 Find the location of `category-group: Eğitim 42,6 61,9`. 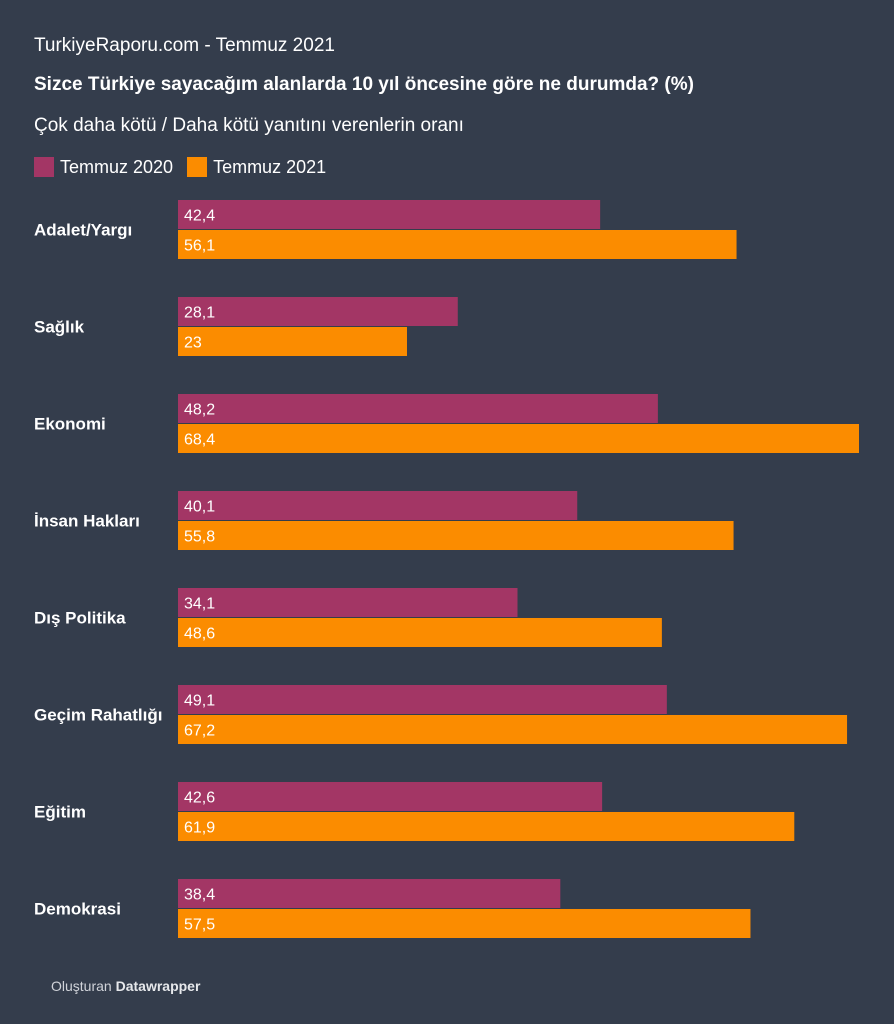

category-group: Eğitim 42,6 61,9 is located at coordinates (414, 811).